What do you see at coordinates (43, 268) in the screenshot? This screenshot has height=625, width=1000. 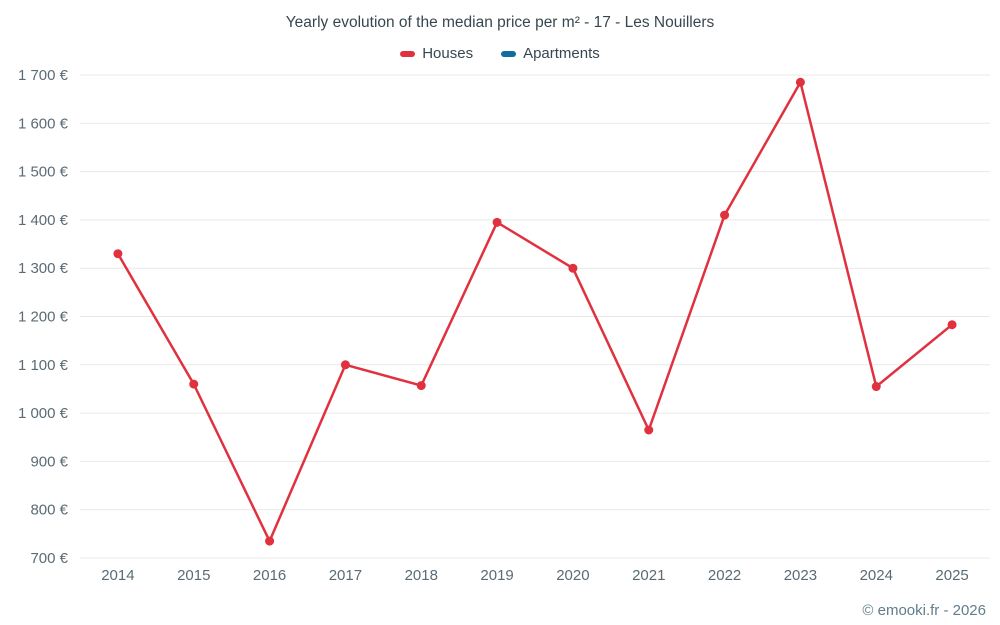 I see `y-axis-tick-label: 1 300 €` at bounding box center [43, 268].